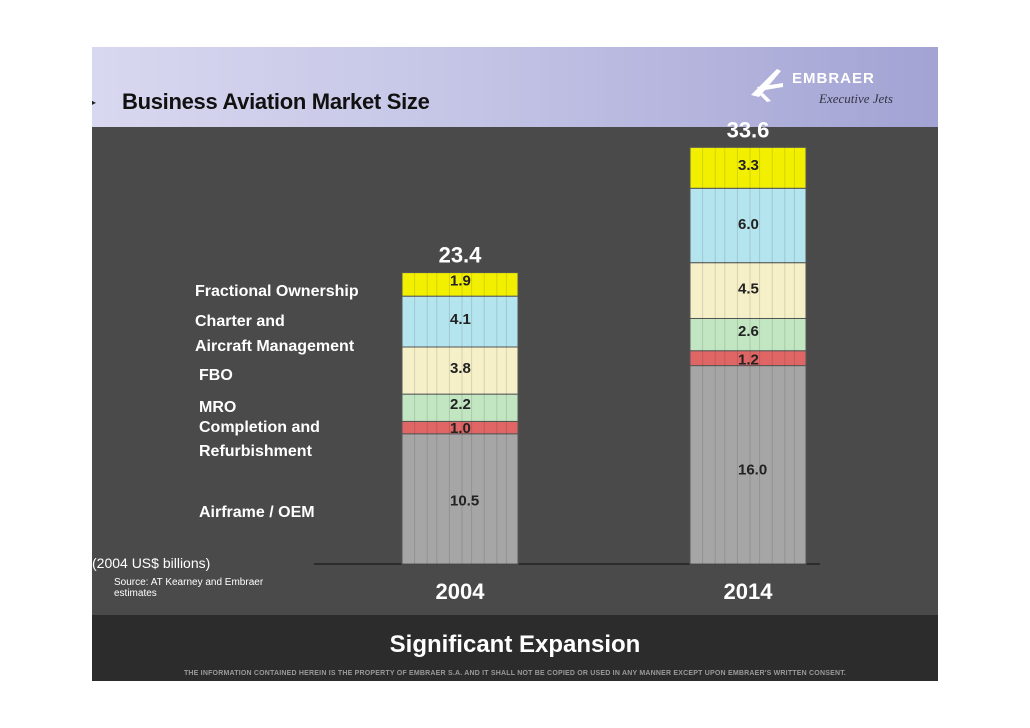 The width and height of the screenshot is (1030, 728). I want to click on legend-mro: MRO, so click(218, 407).